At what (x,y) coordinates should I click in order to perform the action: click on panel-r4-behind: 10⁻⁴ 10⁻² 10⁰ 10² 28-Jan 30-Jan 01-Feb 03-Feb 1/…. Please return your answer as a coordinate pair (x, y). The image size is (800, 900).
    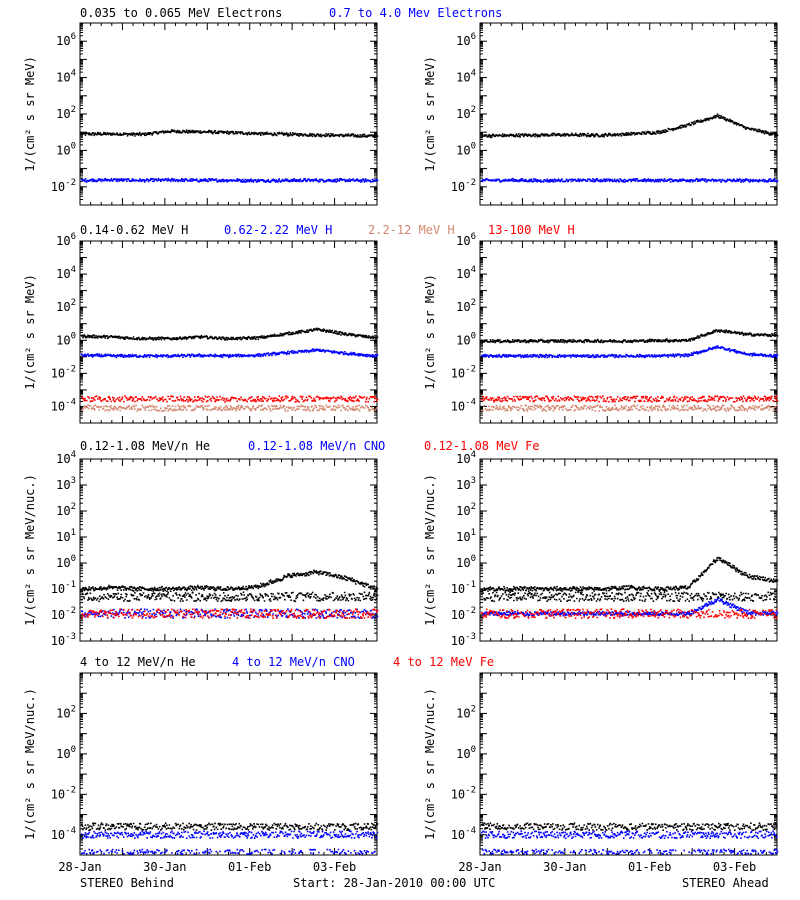
    Looking at the image, I should click on (201, 773).